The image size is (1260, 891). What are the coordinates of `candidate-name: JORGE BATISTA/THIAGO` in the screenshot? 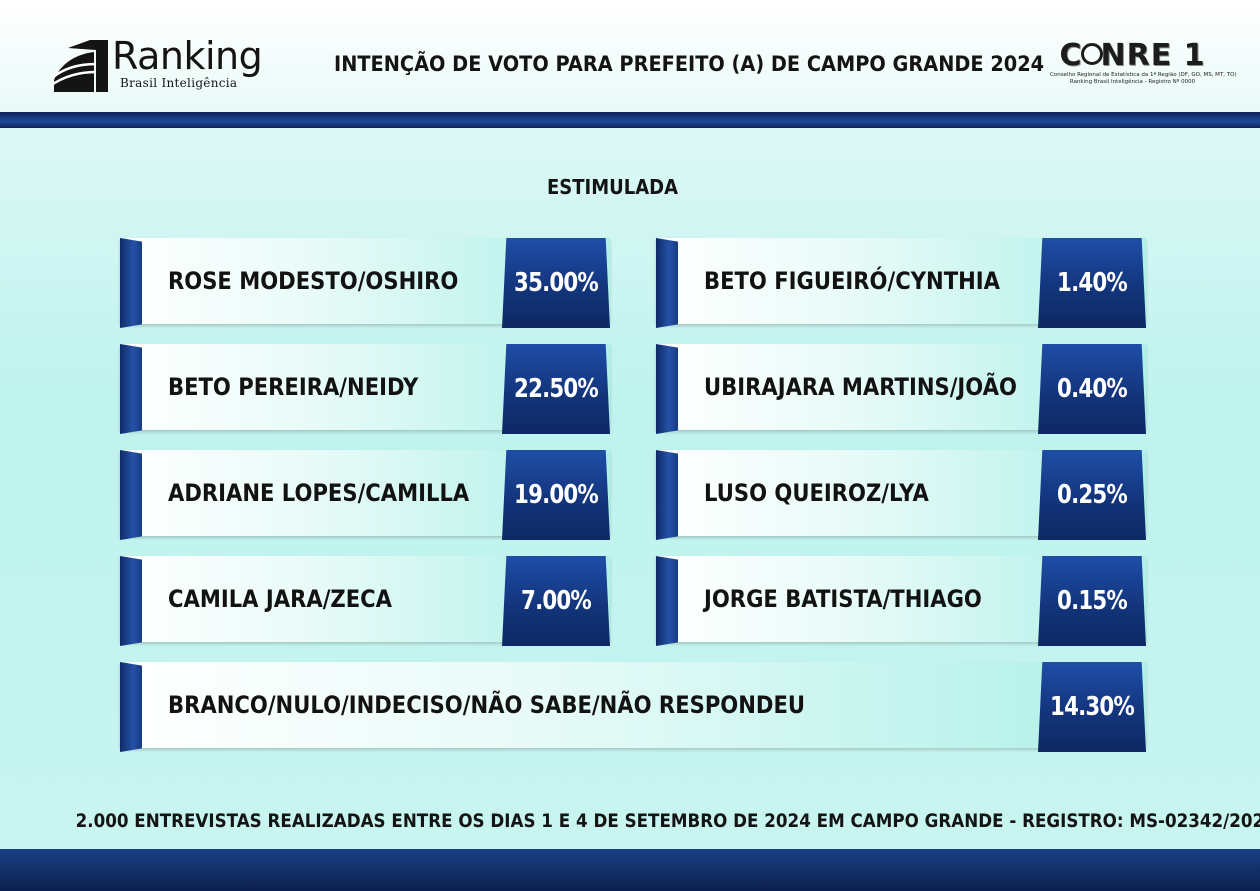 It's located at (843, 599).